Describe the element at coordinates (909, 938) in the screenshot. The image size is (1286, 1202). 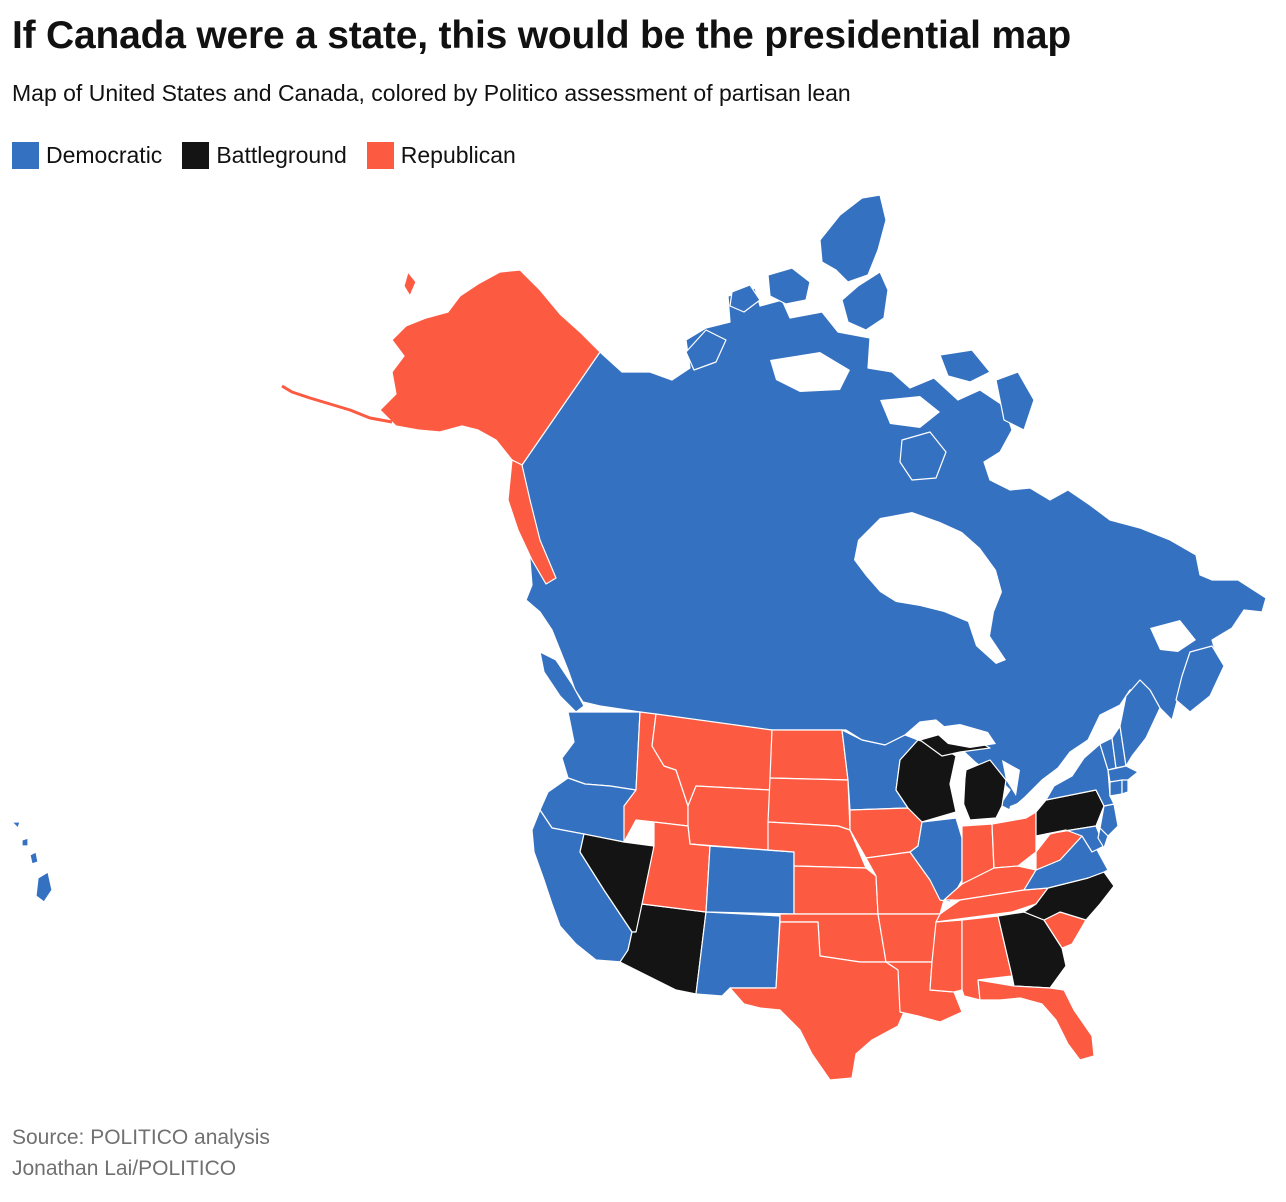
I see `region-arkansas` at that location.